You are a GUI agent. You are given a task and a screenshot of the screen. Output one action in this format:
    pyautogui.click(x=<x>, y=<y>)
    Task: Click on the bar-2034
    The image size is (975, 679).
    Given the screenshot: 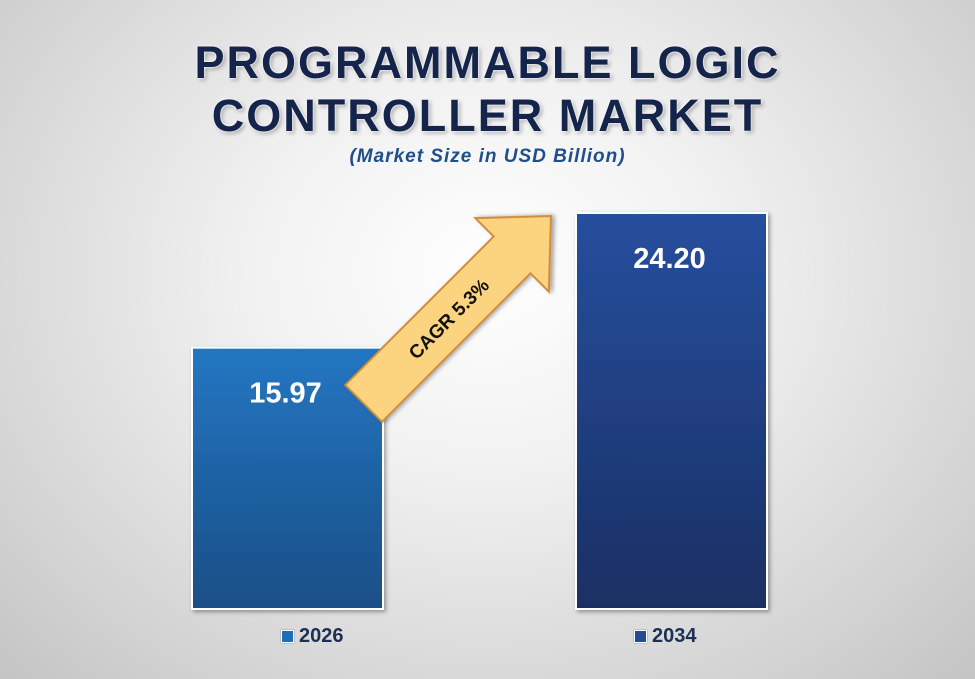 What is the action you would take?
    pyautogui.click(x=671, y=411)
    